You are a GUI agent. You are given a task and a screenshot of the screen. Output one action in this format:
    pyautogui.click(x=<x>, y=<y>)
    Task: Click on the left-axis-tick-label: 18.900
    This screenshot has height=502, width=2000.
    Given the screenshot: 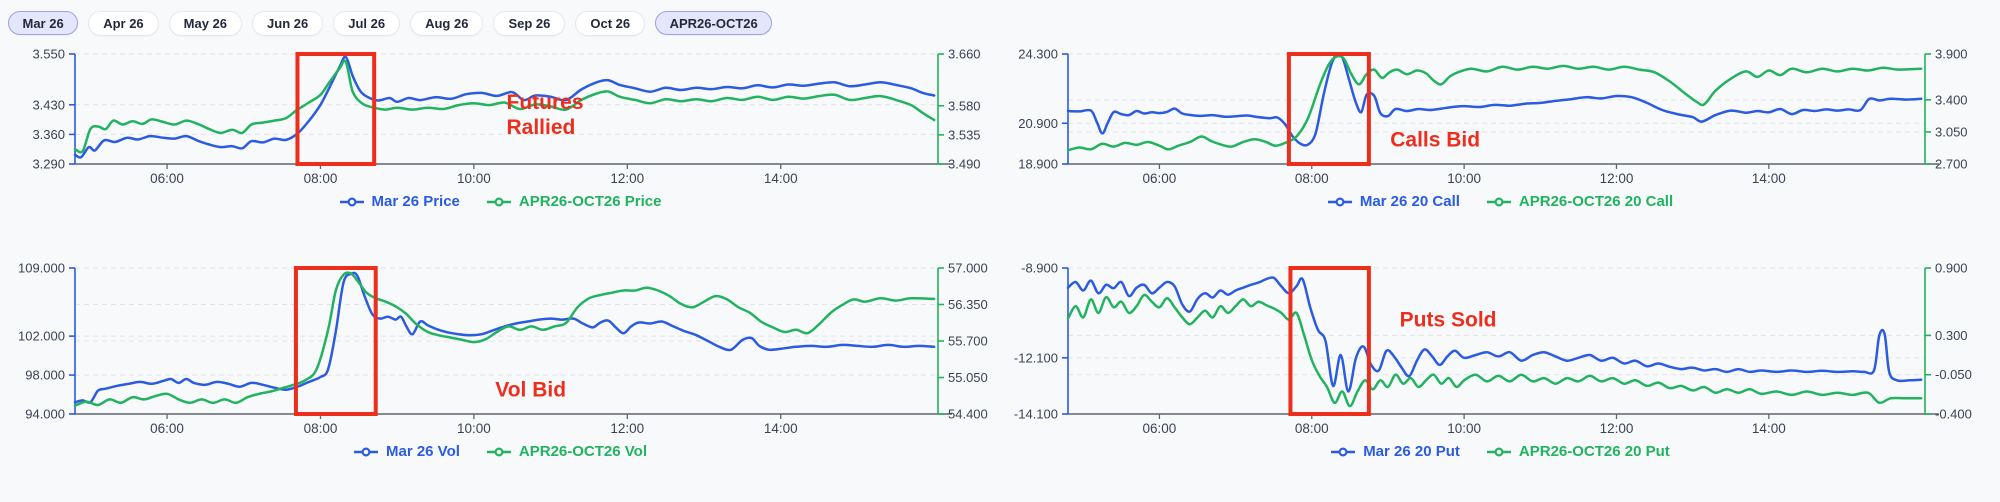 What is the action you would take?
    pyautogui.click(x=1038, y=164)
    